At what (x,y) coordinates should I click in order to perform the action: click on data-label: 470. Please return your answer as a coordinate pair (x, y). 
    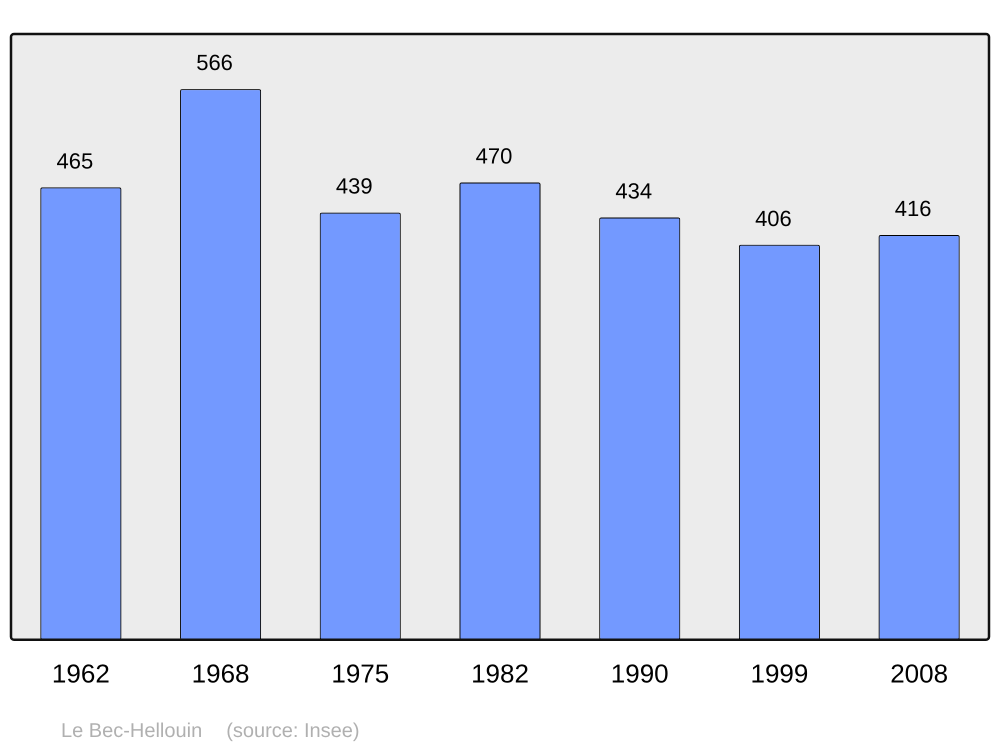
    Looking at the image, I should click on (494, 156).